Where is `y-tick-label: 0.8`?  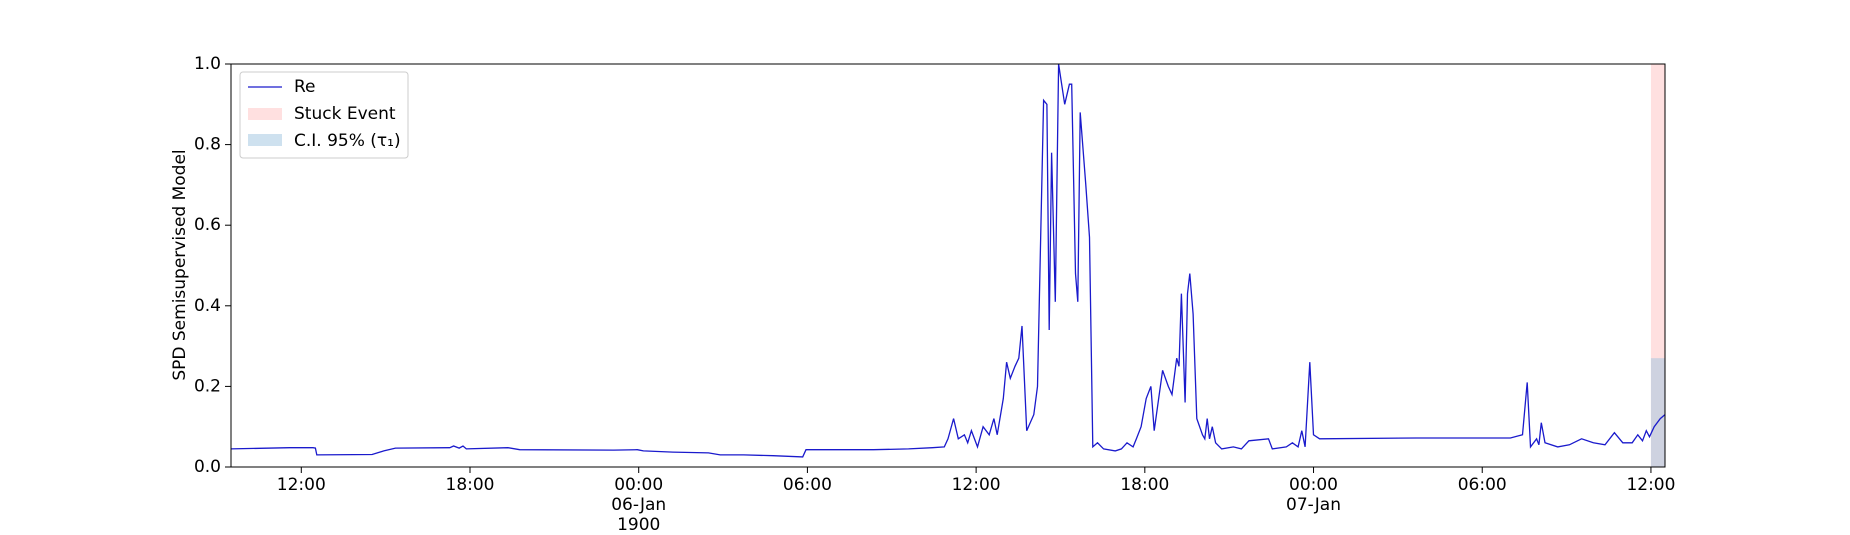
y-tick-label: 0.8 is located at coordinates (207, 145).